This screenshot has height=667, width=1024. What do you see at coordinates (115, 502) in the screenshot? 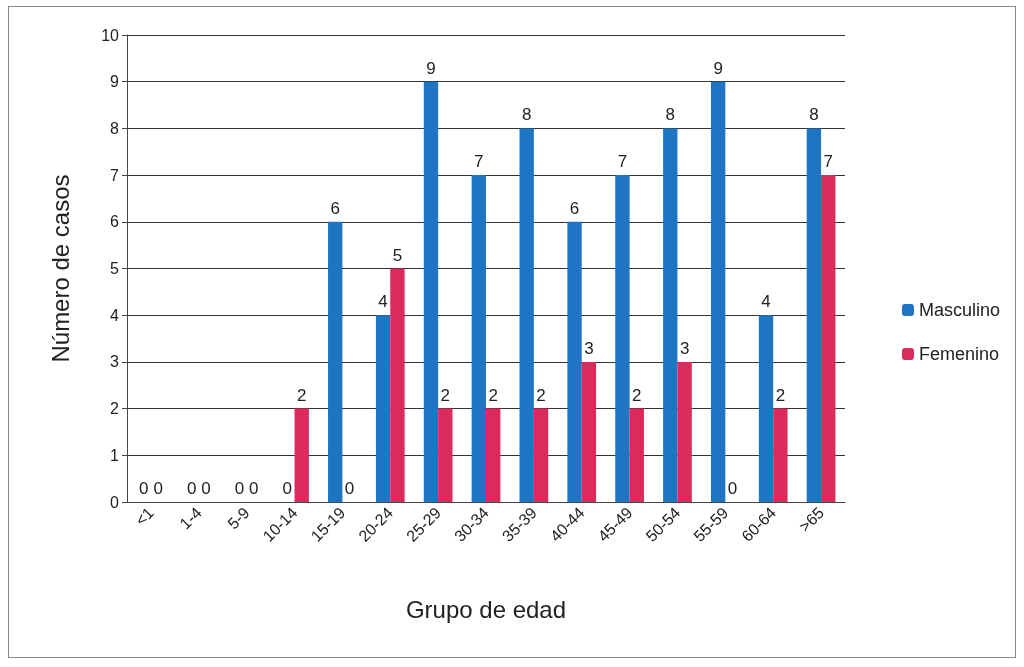
I see `y-tick-label: 0` at bounding box center [115, 502].